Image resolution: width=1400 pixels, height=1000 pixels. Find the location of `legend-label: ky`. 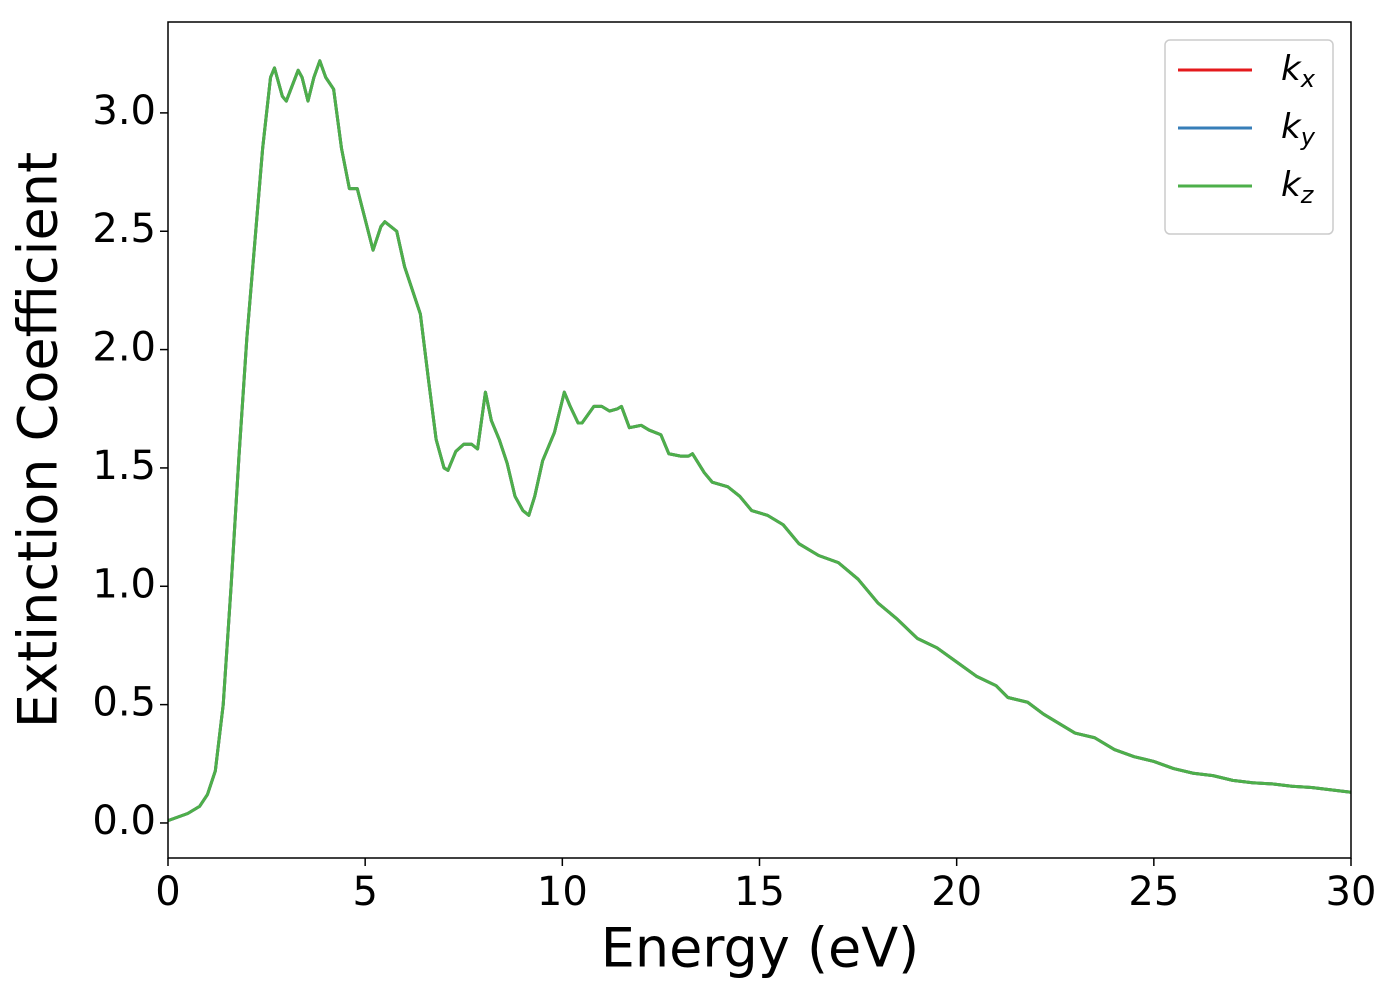

legend-label: ky is located at coordinates (1298, 129).